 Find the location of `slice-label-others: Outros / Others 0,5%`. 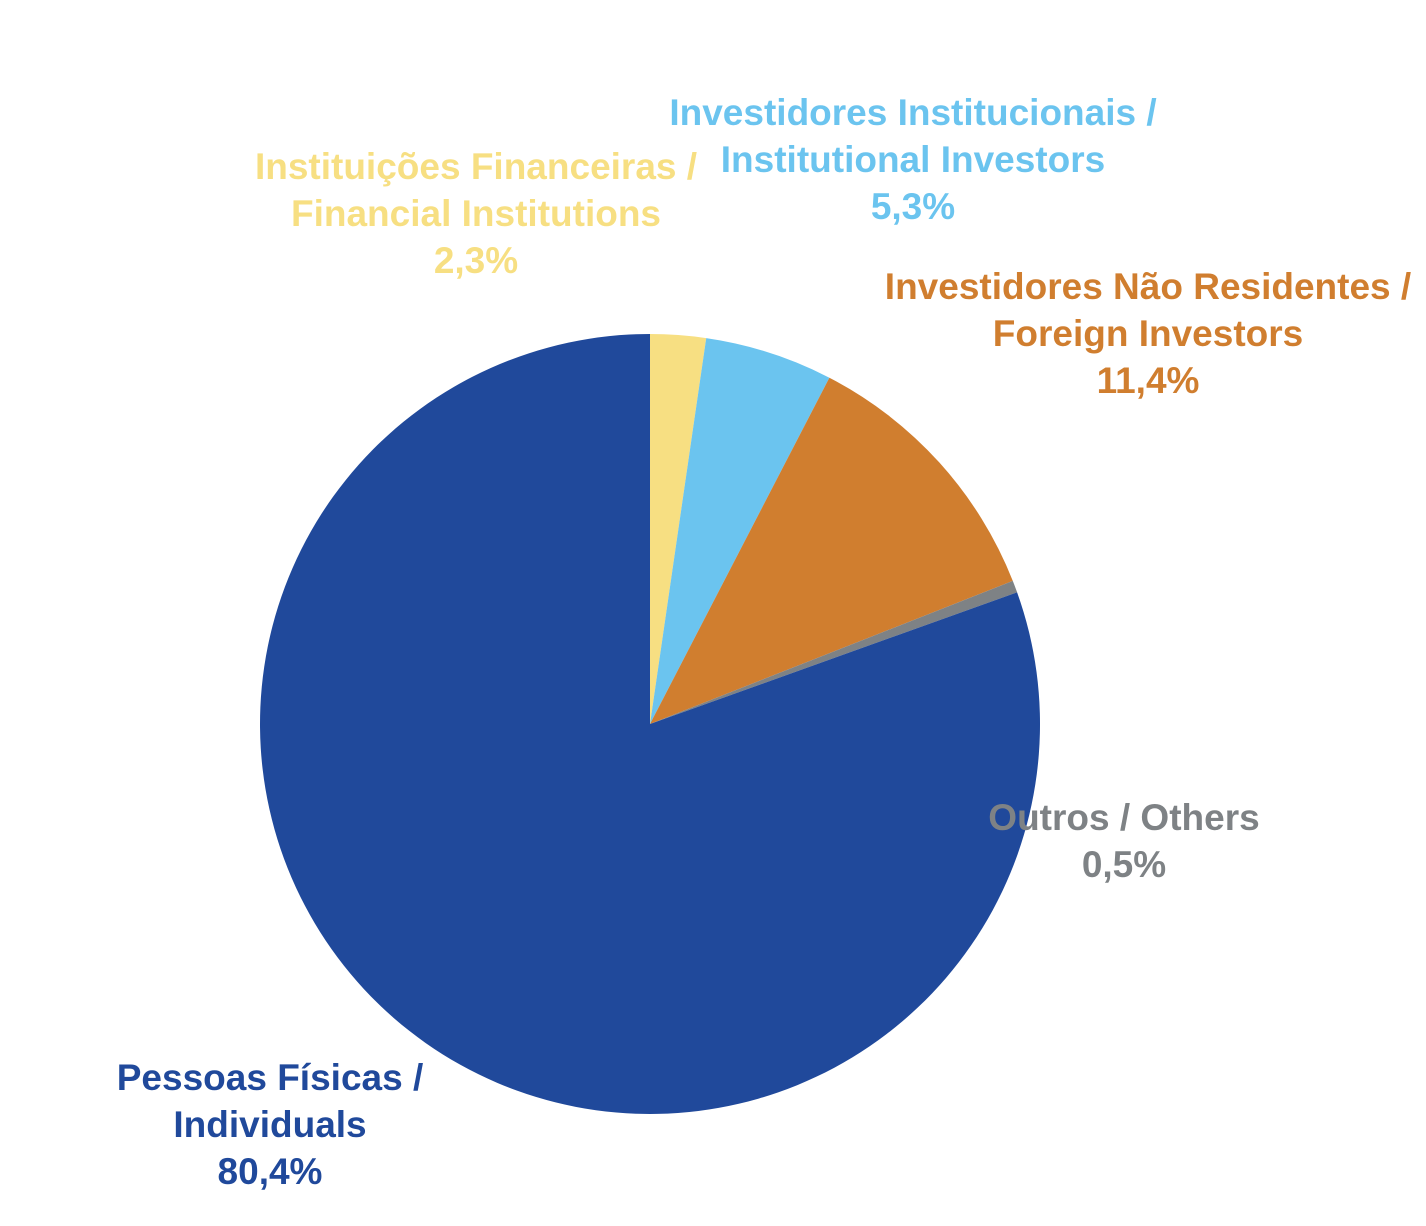

slice-label-others: Outros / Others 0,5% is located at coordinates (1123, 841).